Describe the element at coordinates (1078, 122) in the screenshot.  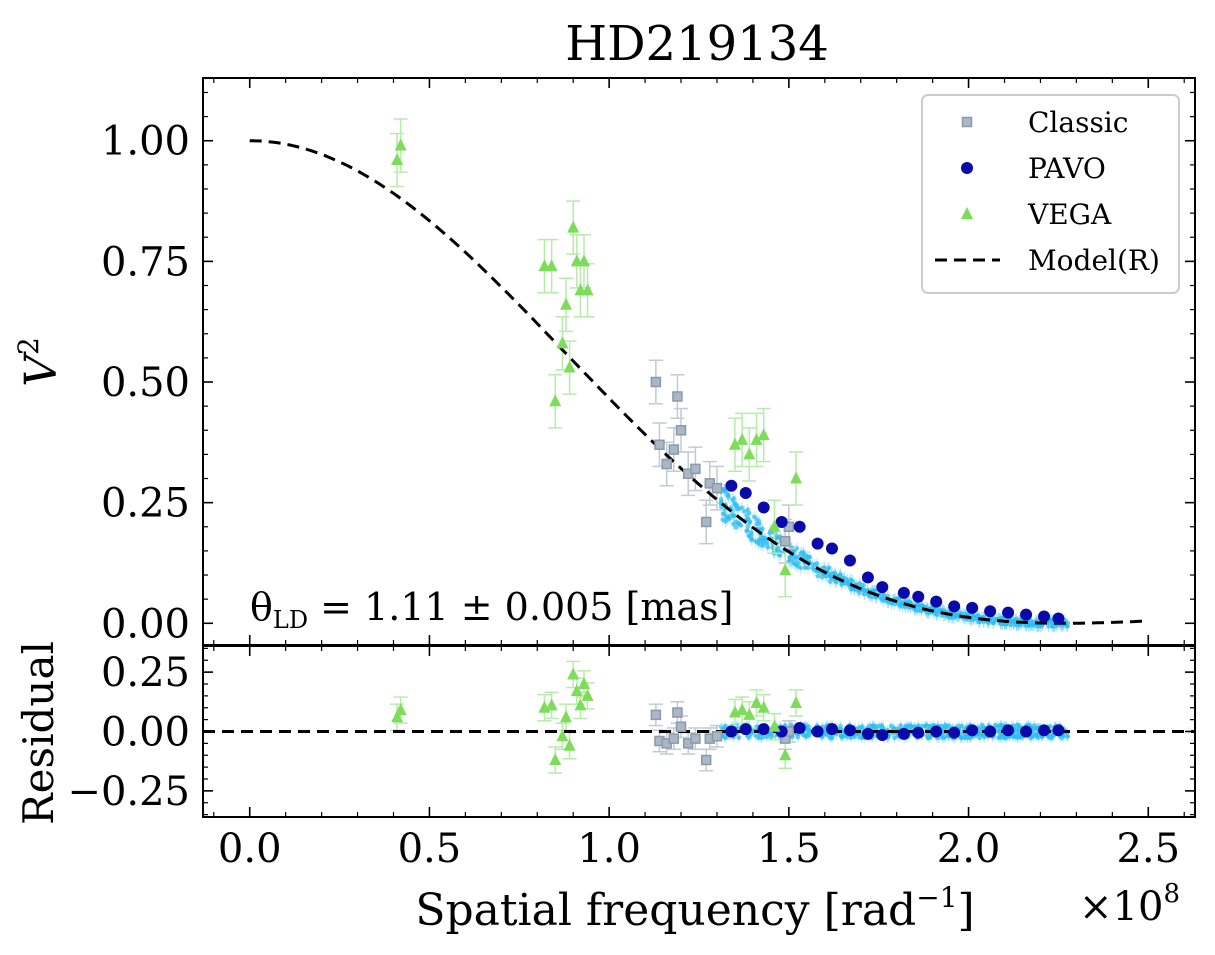
I see `legend-classic-label: Classic` at that location.